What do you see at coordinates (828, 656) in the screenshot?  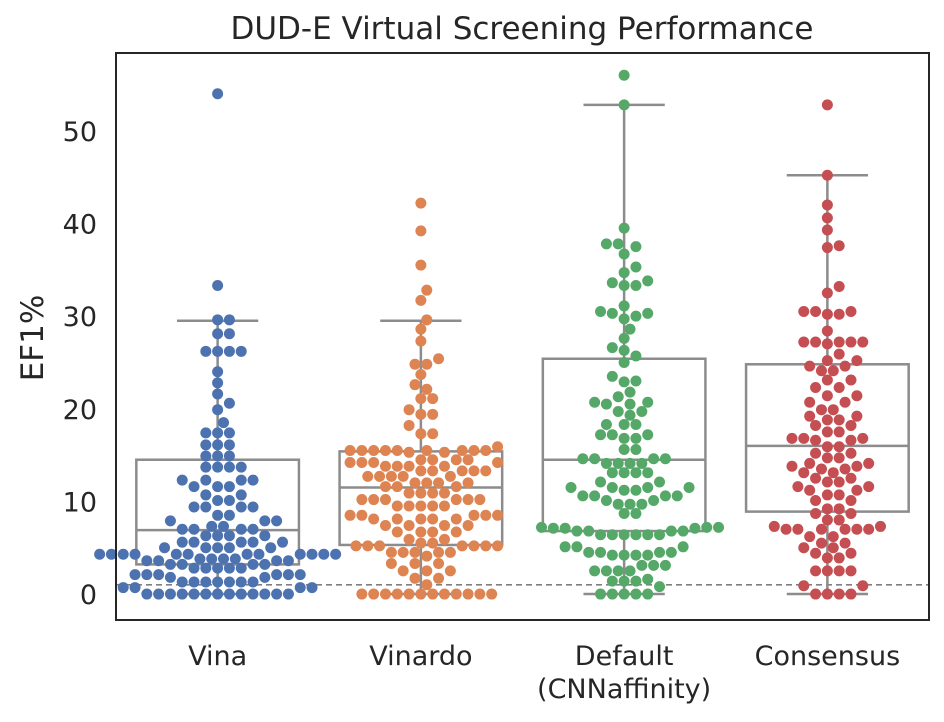 I see `x-tick-label: Consensus` at bounding box center [828, 656].